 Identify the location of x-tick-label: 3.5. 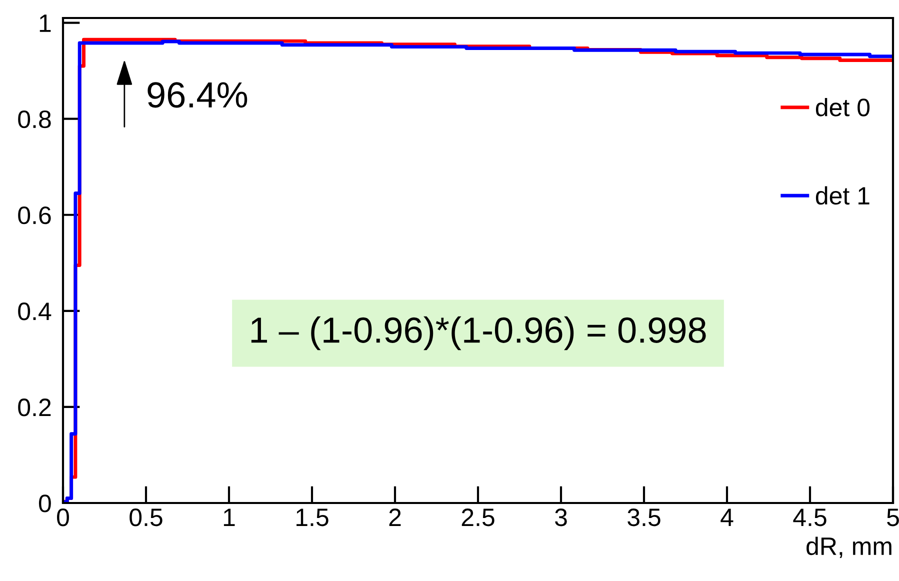
(644, 517).